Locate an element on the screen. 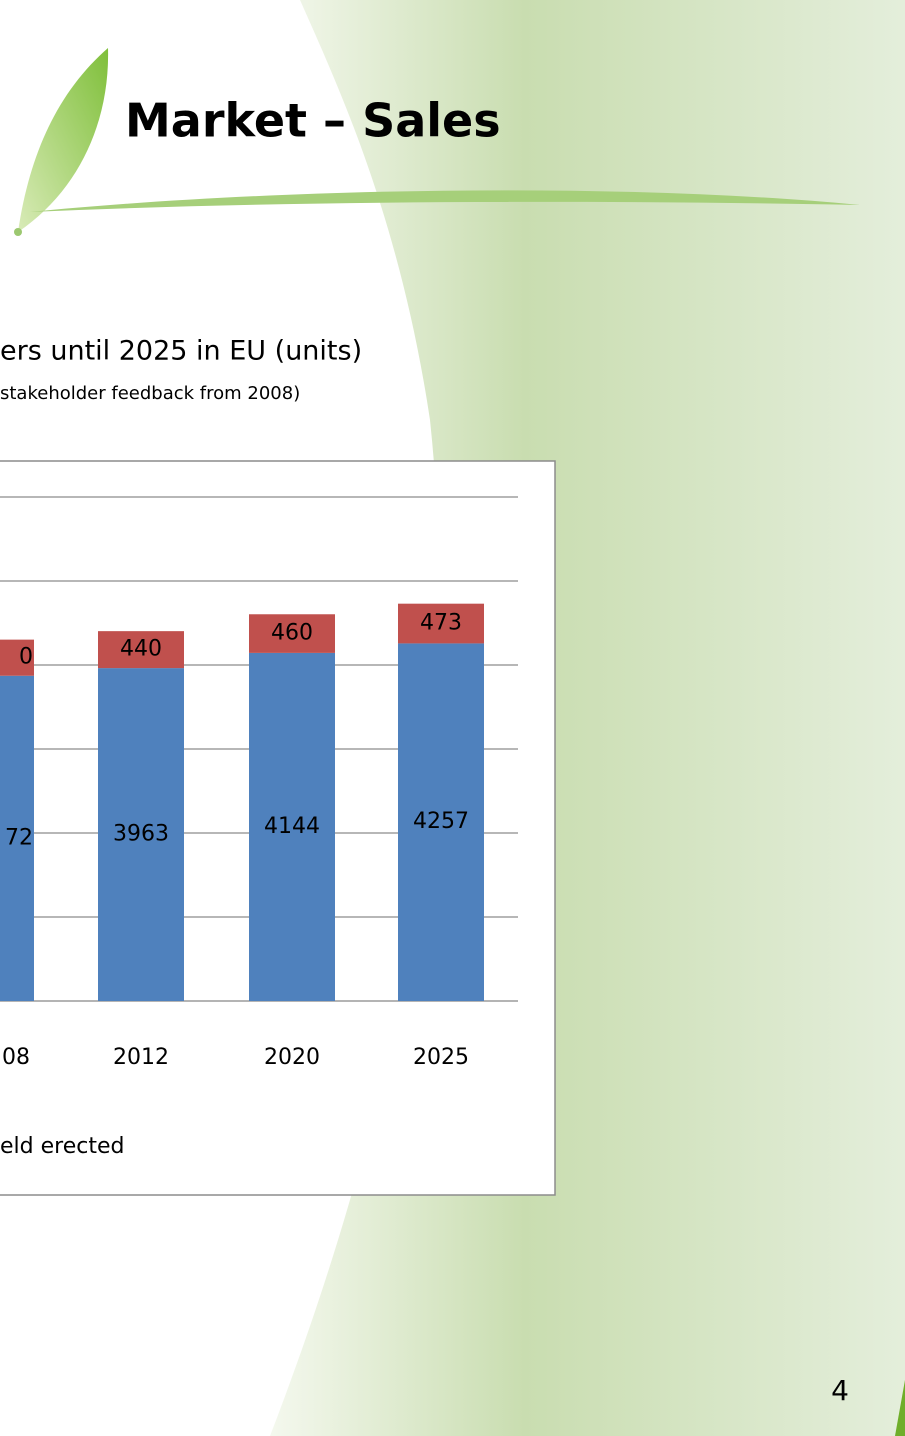  x-tick-label: 2025 is located at coordinates (441, 1057).